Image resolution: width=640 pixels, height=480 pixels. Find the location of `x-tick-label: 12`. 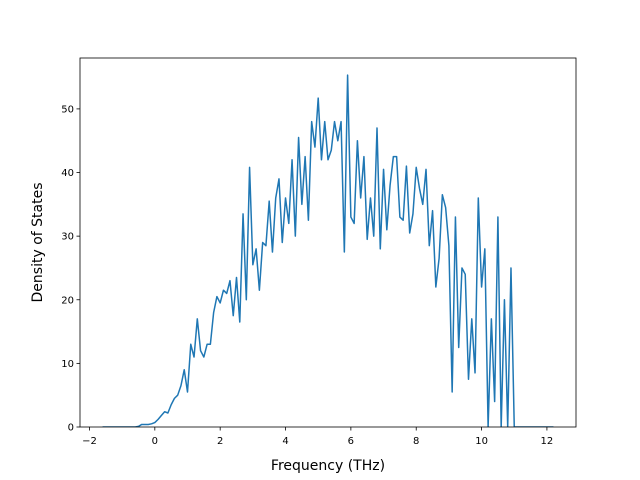

x-tick-label: 12 is located at coordinates (547, 441).